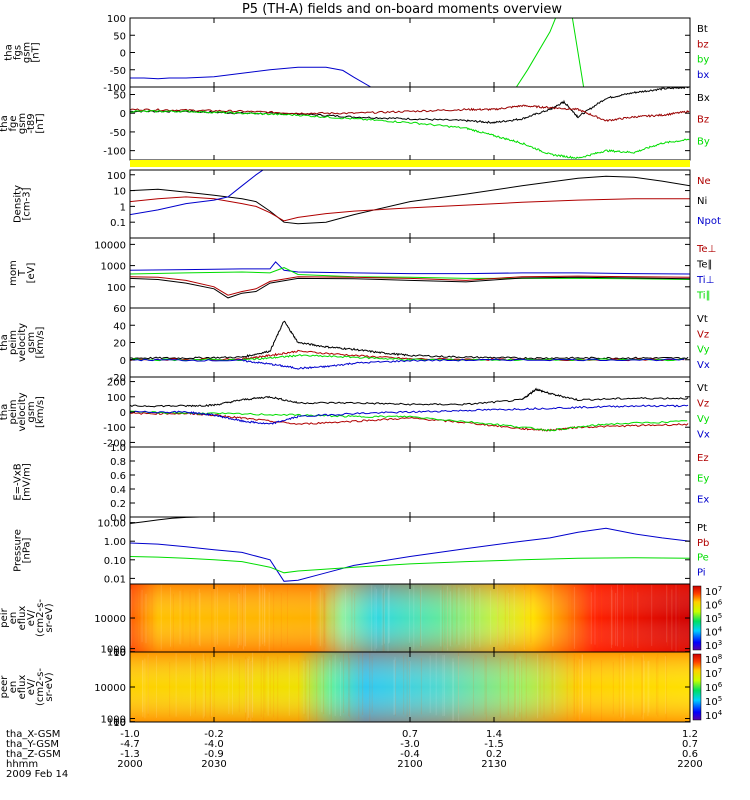 The width and height of the screenshot is (750, 800). I want to click on y-tick-label: -200, so click(114, 443).